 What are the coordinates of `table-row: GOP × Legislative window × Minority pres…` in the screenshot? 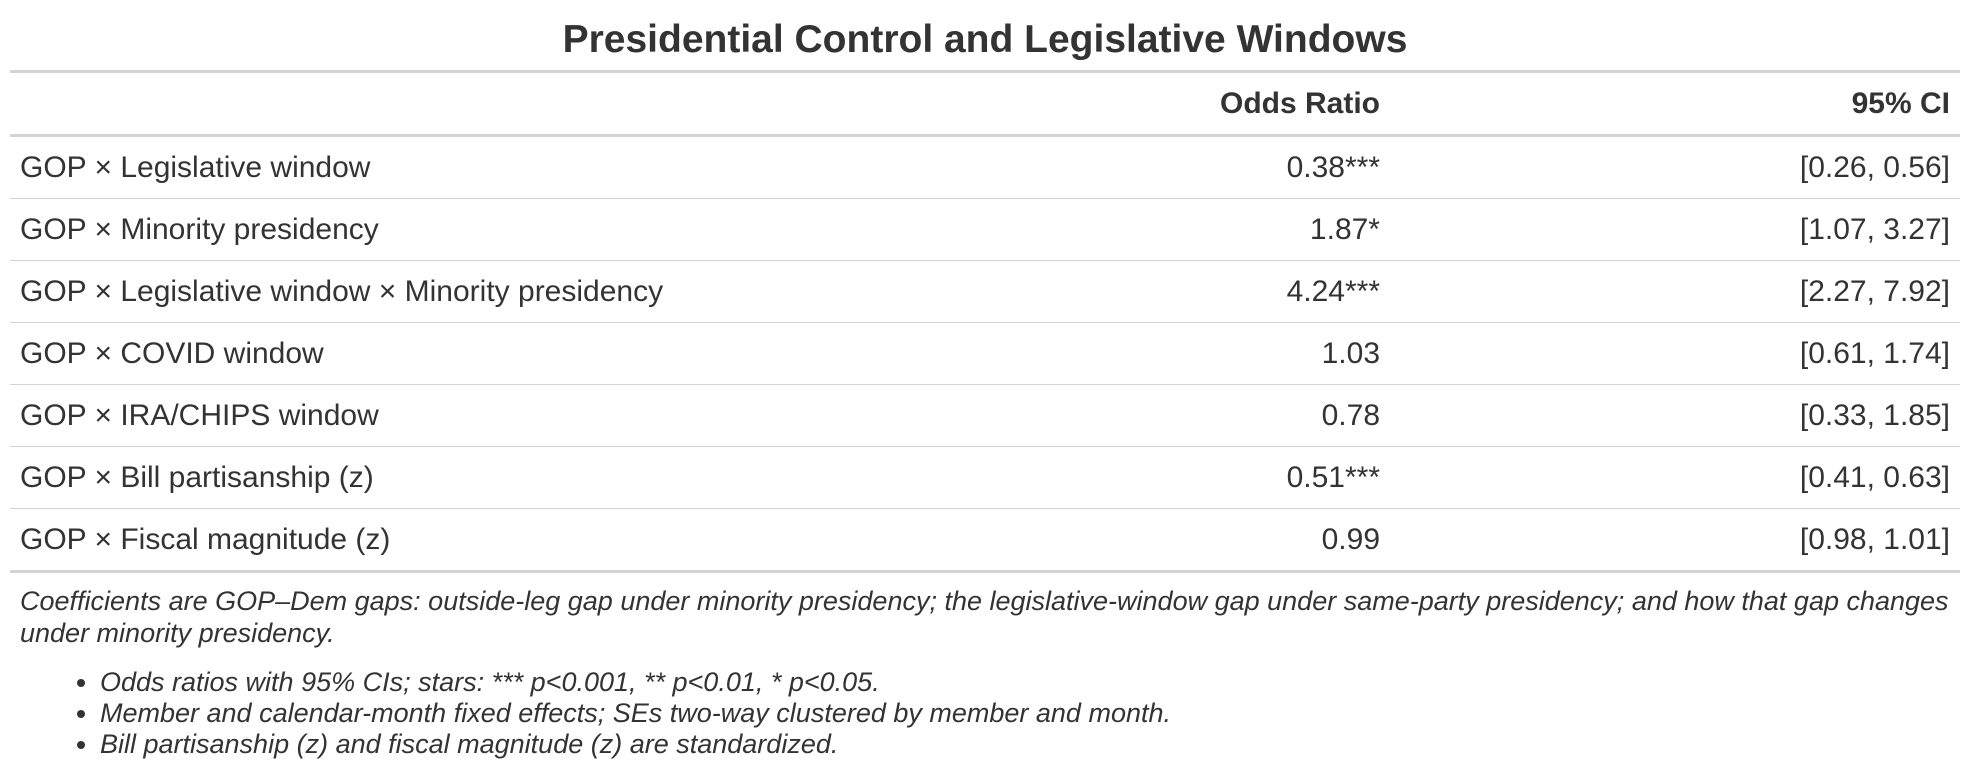 It's located at (985, 291).